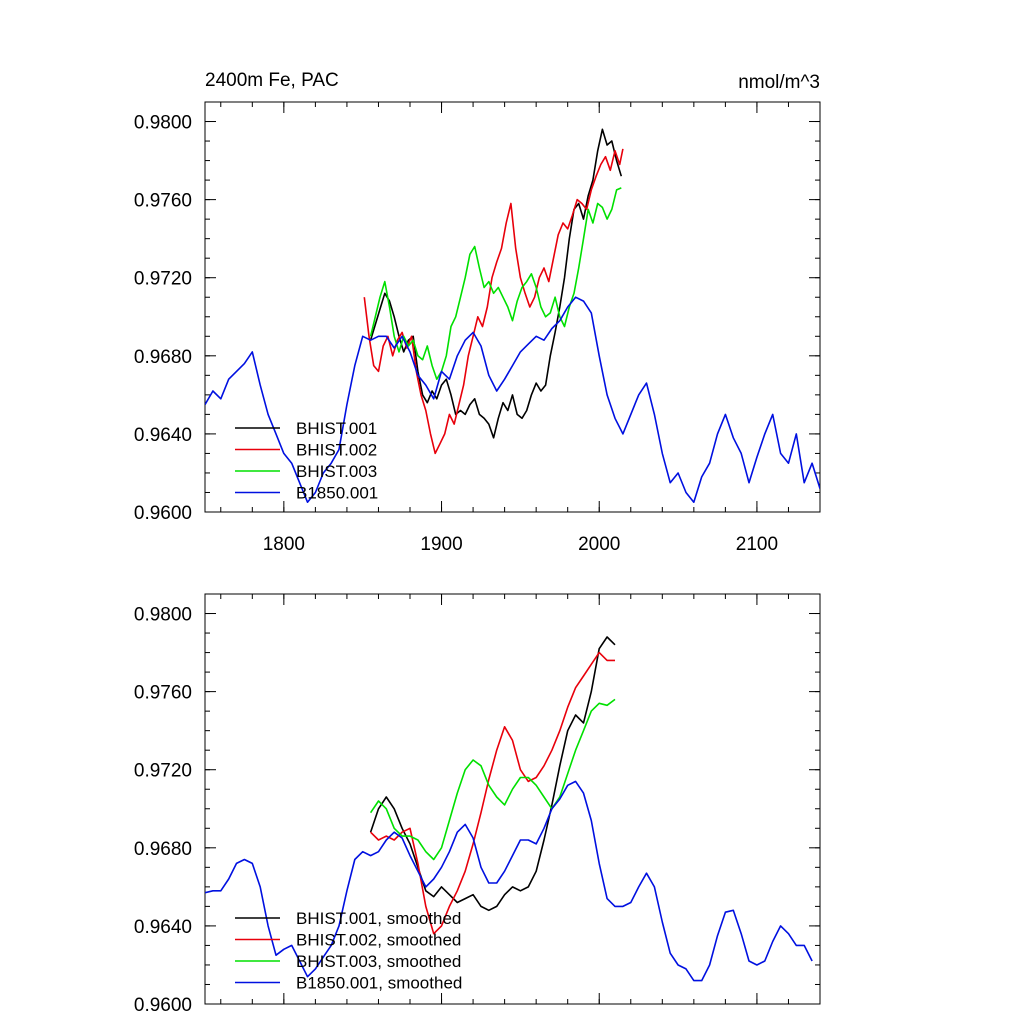 The image size is (1024, 1024). Describe the element at coordinates (779, 82) in the screenshot. I see `chart-units: nmol/m^3` at that location.